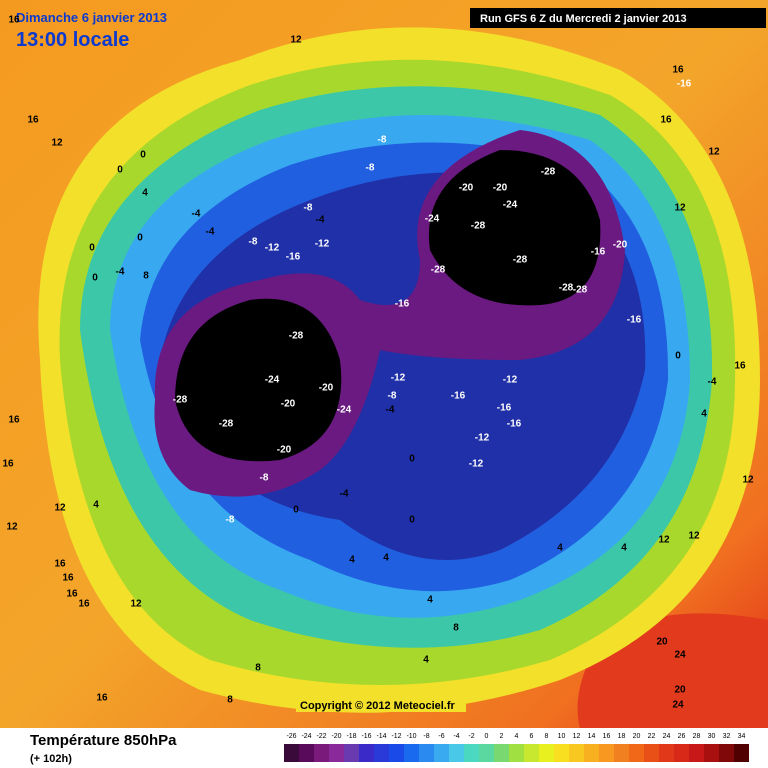 The image size is (768, 768). Describe the element at coordinates (502, 736) in the screenshot. I see `colorbar-tick-label: 2` at that location.